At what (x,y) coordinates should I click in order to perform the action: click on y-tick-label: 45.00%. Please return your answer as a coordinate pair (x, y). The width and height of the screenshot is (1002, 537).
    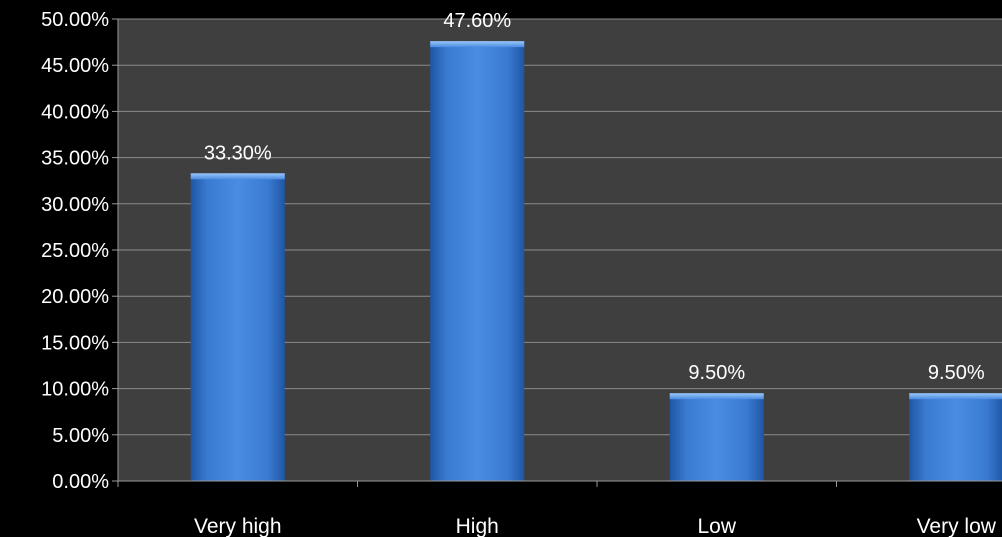
    Looking at the image, I should click on (75, 66).